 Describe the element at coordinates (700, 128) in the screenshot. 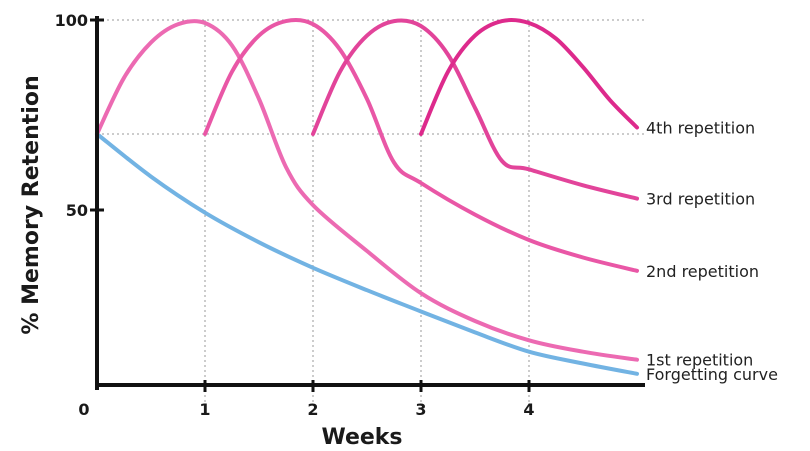

I see `series-label-4th-repetition: 4th repetition` at that location.